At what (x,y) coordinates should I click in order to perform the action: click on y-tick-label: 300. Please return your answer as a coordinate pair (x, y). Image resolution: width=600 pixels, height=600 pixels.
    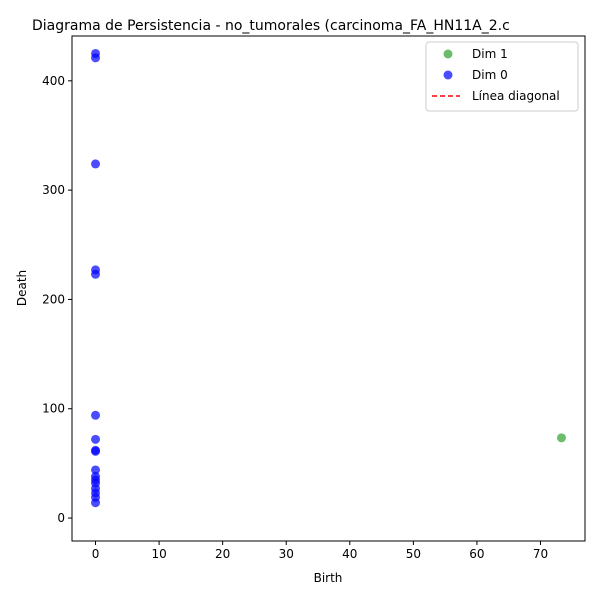
    Looking at the image, I should click on (53, 190).